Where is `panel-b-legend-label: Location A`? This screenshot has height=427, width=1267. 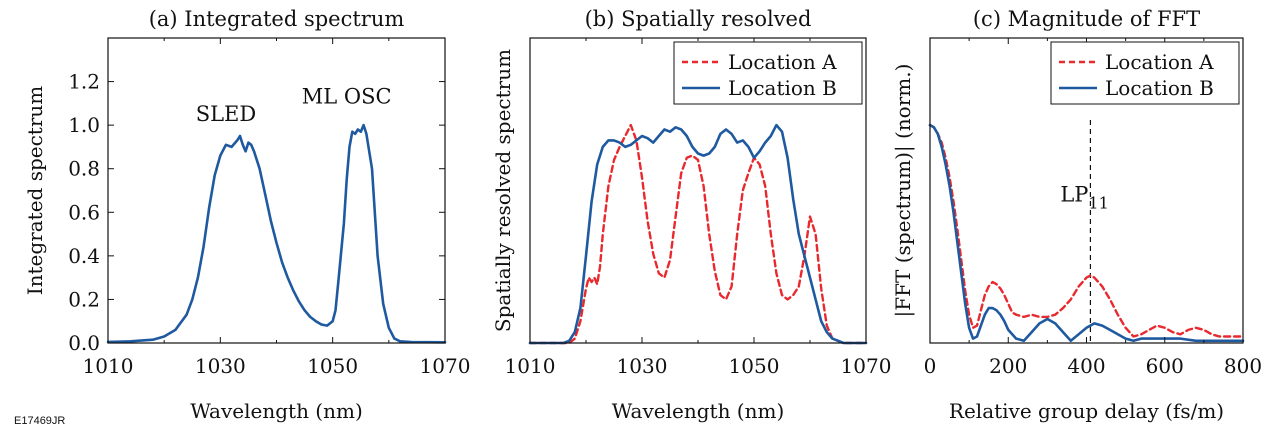
panel-b-legend-label: Location A is located at coordinates (782, 62).